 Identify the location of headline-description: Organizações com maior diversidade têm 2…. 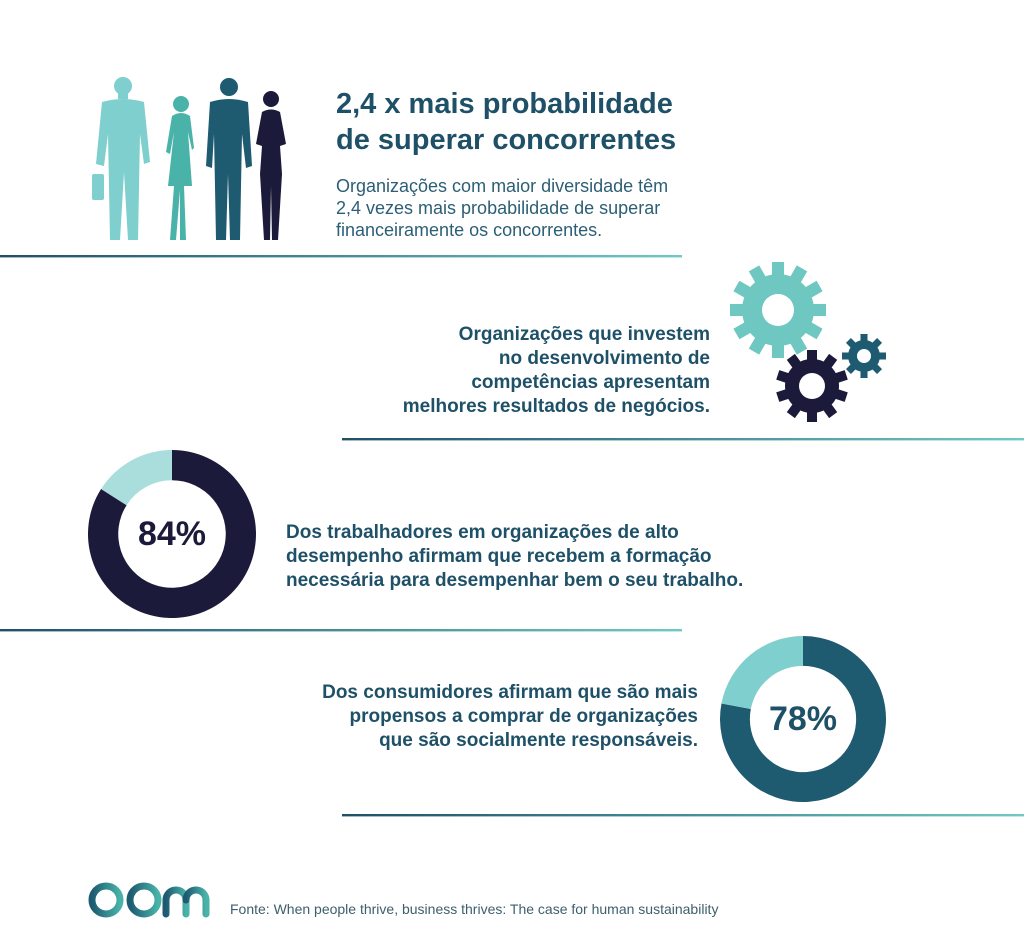
(536, 208).